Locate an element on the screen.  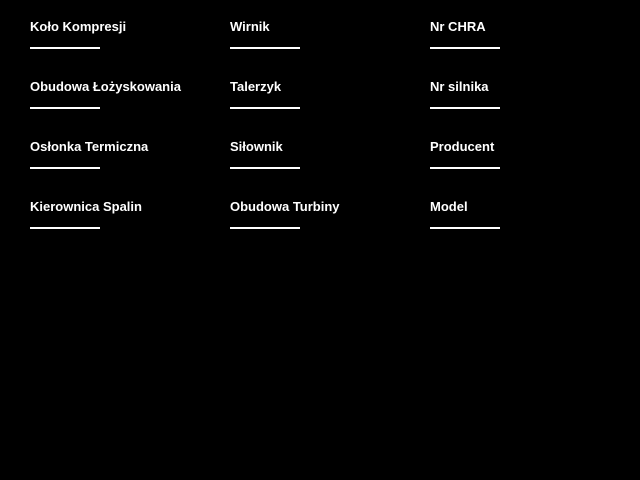
field-nr-chra: Nr CHRA is located at coordinates (525, 34).